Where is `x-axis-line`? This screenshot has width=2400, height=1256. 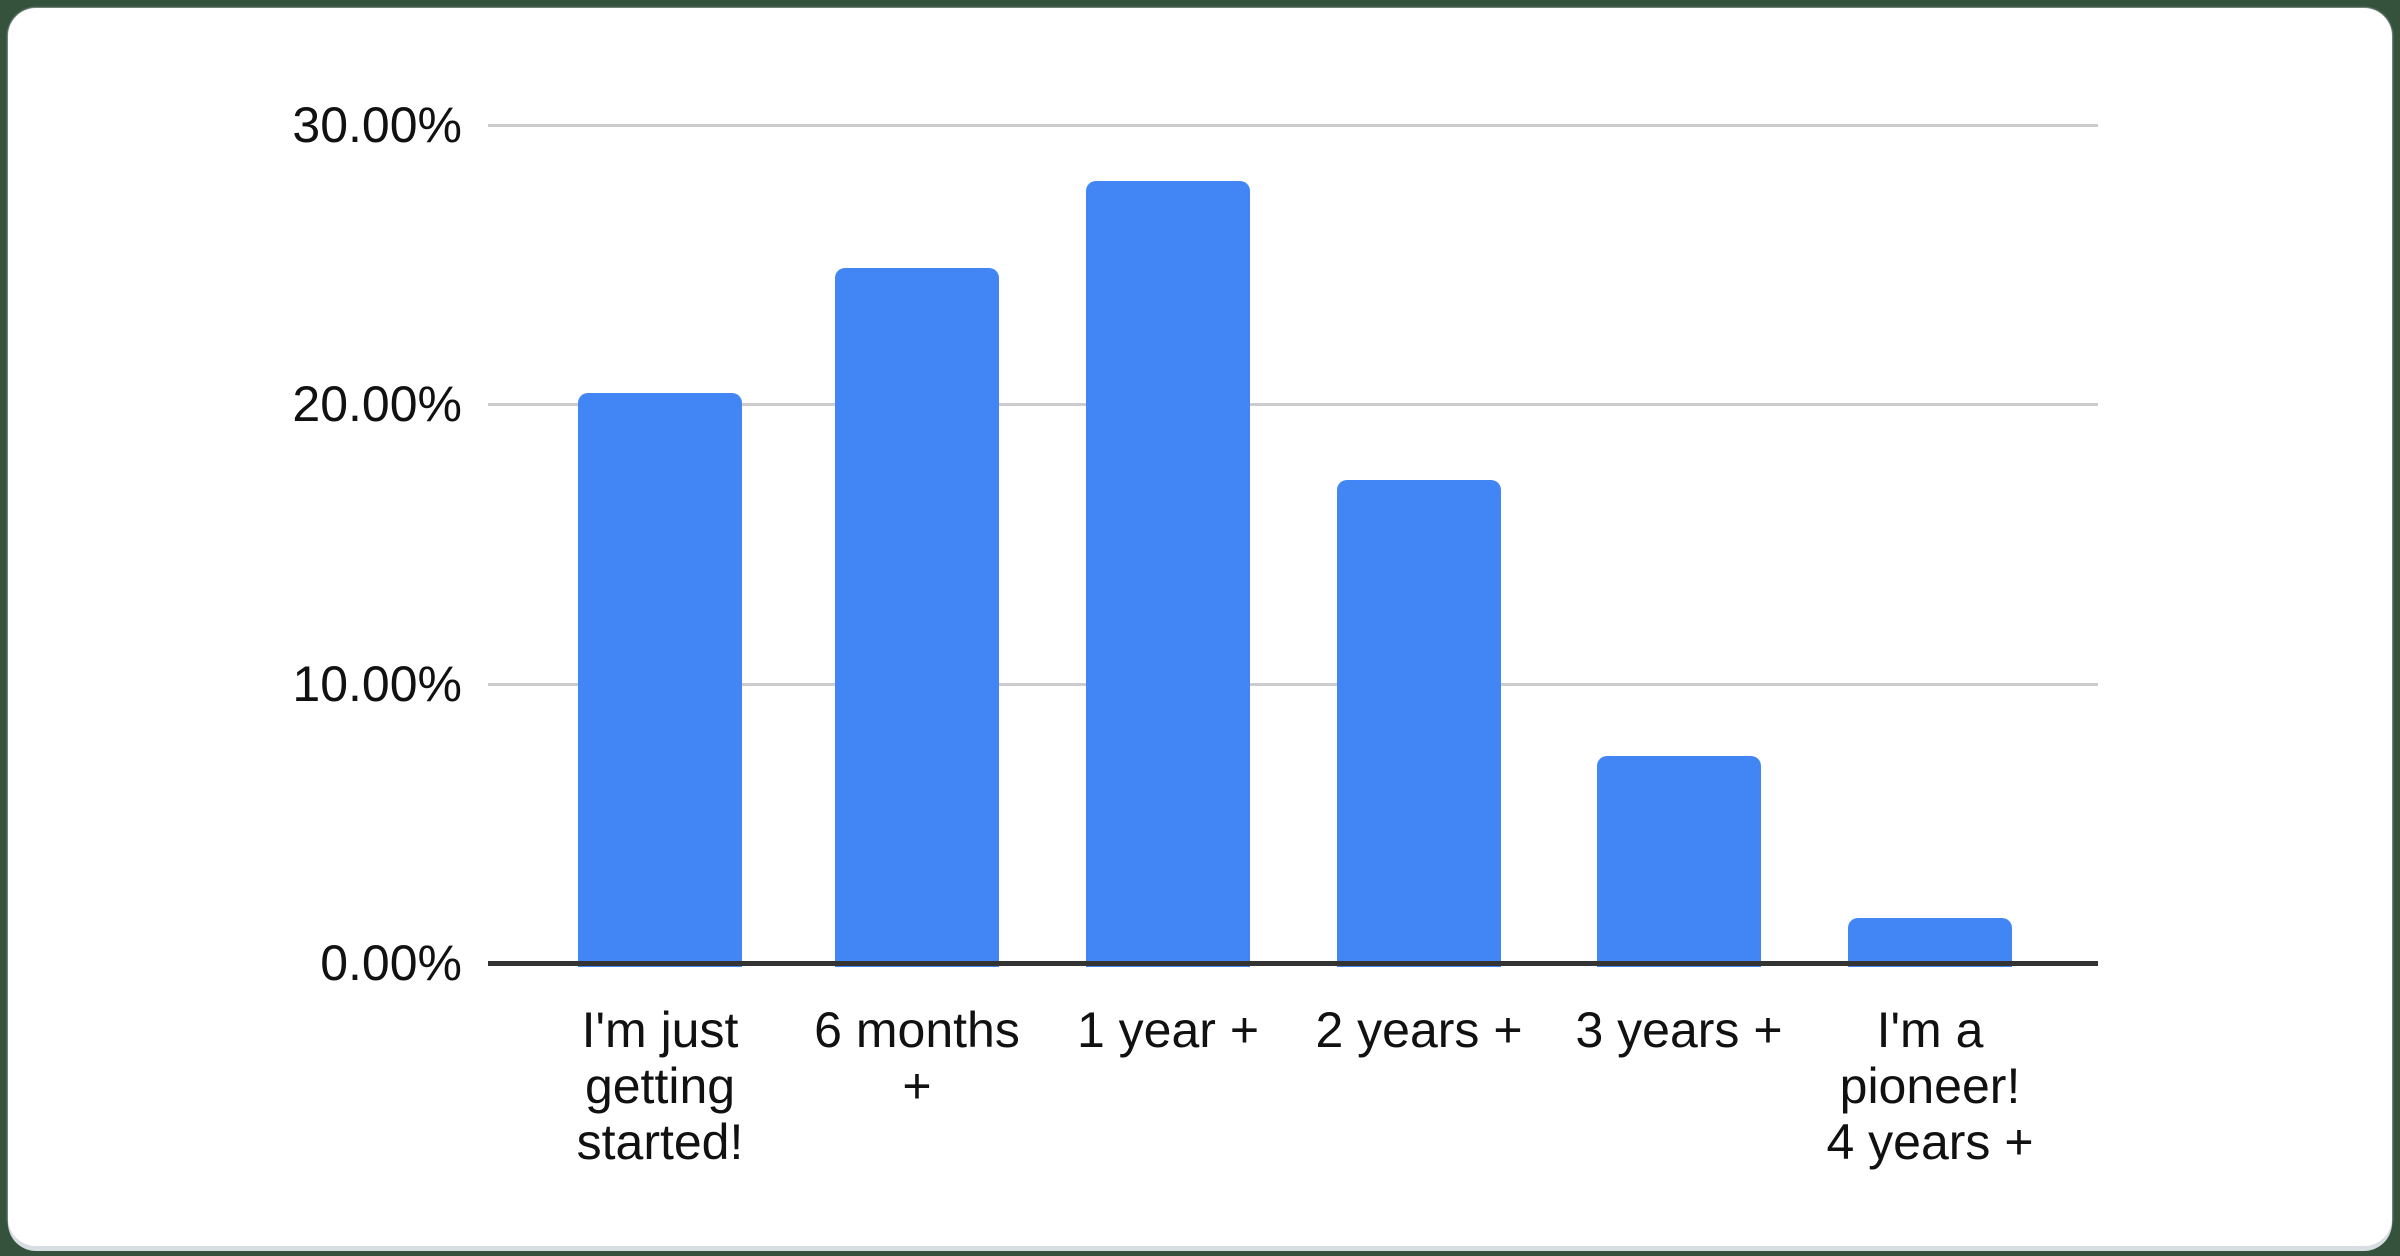 x-axis-line is located at coordinates (1293, 963).